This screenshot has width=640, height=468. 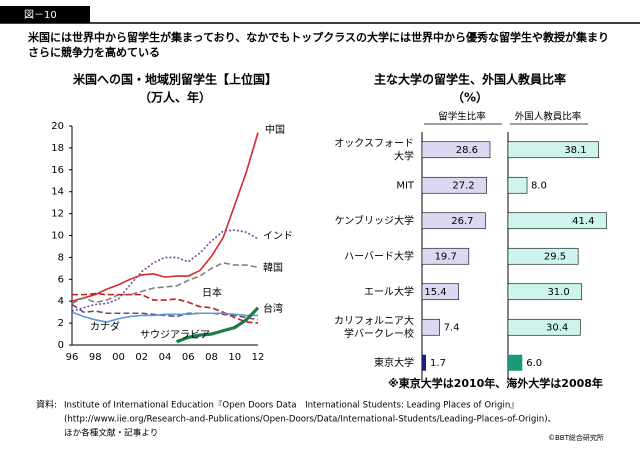 I want to click on x-tick-label: 06, so click(x=188, y=357).